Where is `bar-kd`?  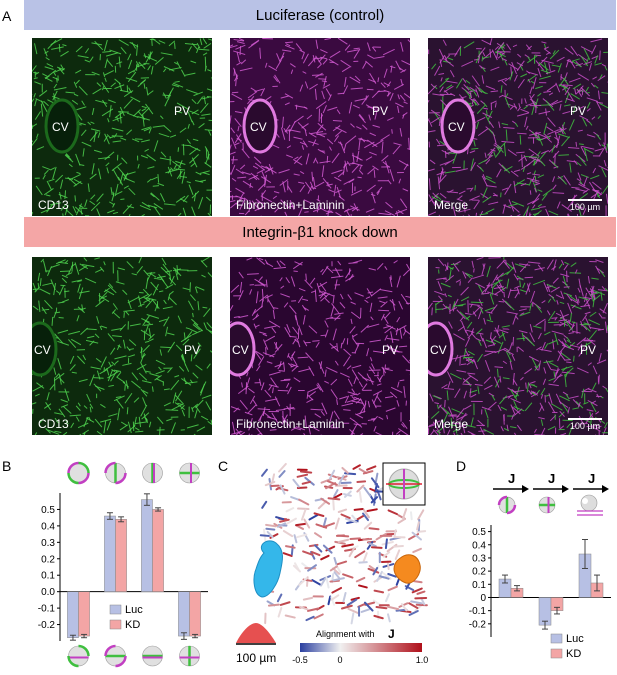 bar-kd is located at coordinates (121, 555).